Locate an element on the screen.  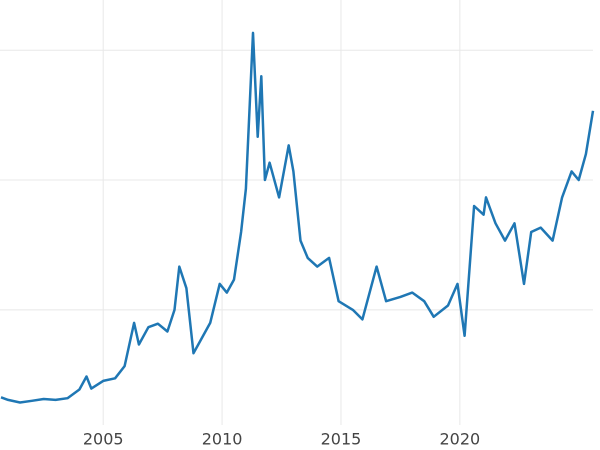
x-tick-label: 2015 is located at coordinates (341, 439).